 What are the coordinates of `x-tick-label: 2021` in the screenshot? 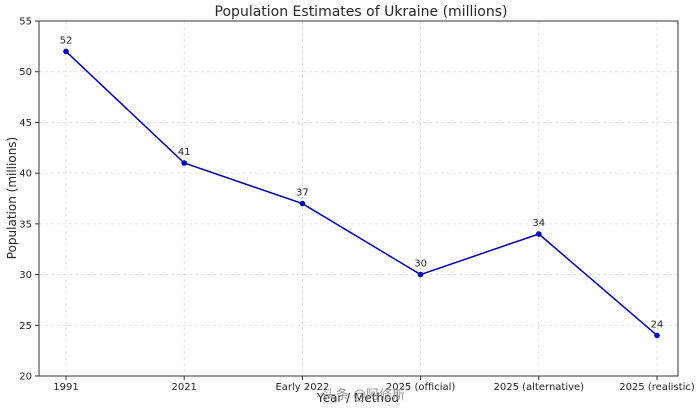 It's located at (183, 387).